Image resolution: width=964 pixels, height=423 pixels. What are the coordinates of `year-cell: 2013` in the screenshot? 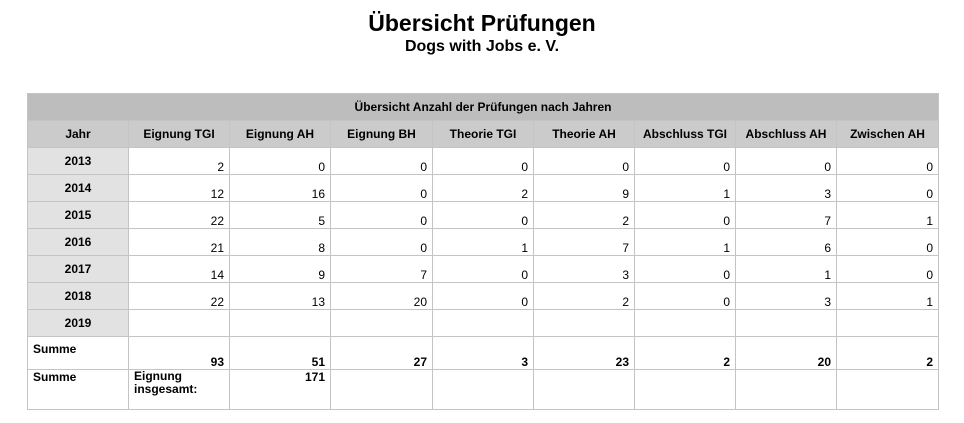 It's located at (78, 161).